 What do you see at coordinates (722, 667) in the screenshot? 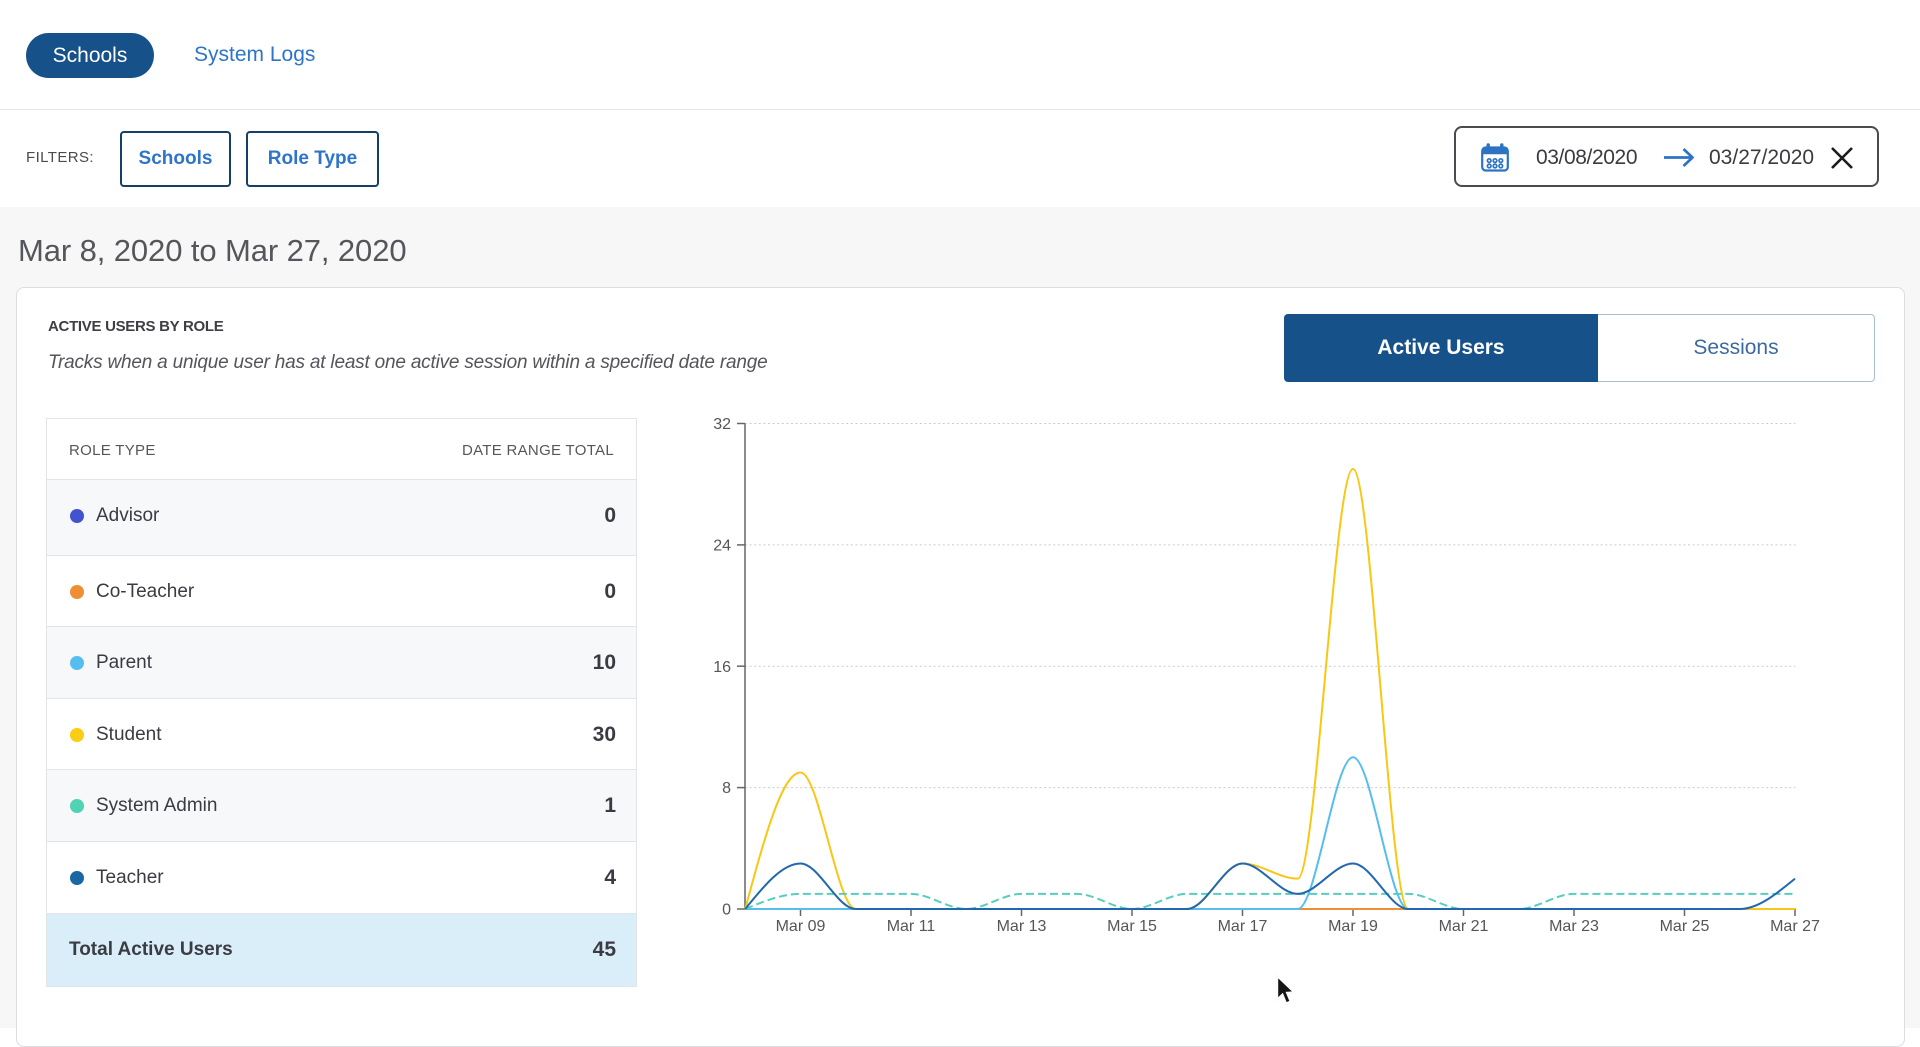
I see `svg-text: 16` at bounding box center [722, 667].